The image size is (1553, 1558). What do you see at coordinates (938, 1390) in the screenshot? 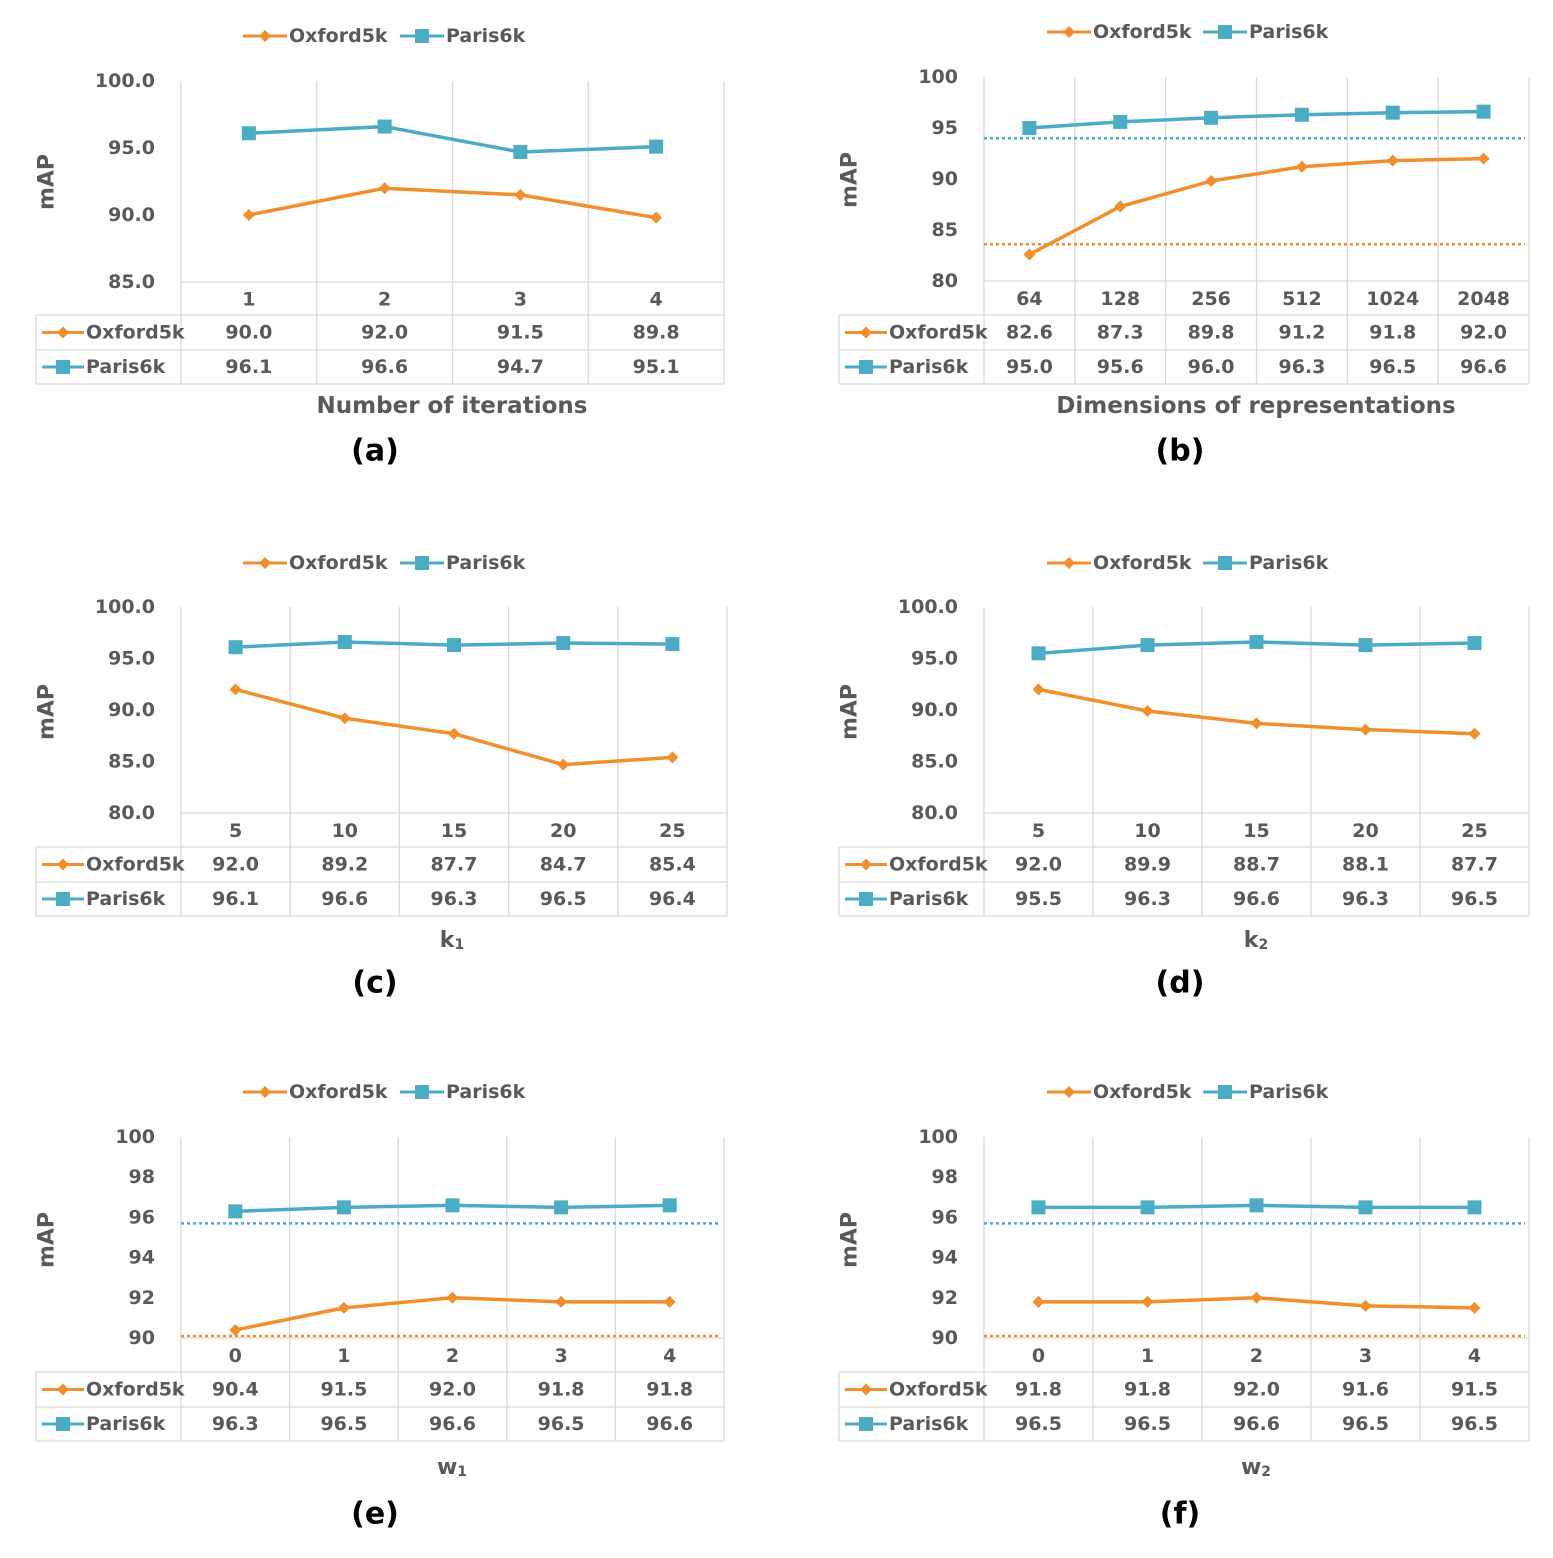
I see `table-series-name-oxford5k: Oxford5k` at bounding box center [938, 1390].